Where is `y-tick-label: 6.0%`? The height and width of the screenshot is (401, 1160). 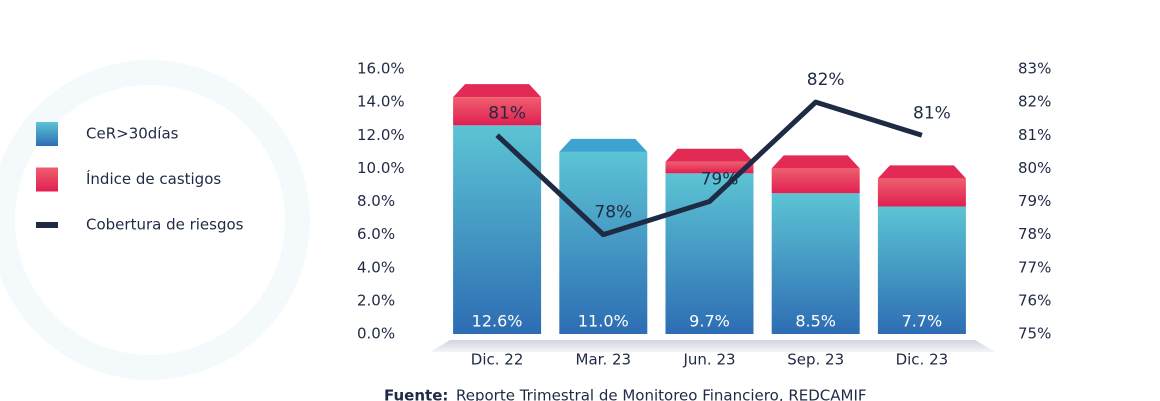
y-tick-label: 6.0% is located at coordinates (376, 234).